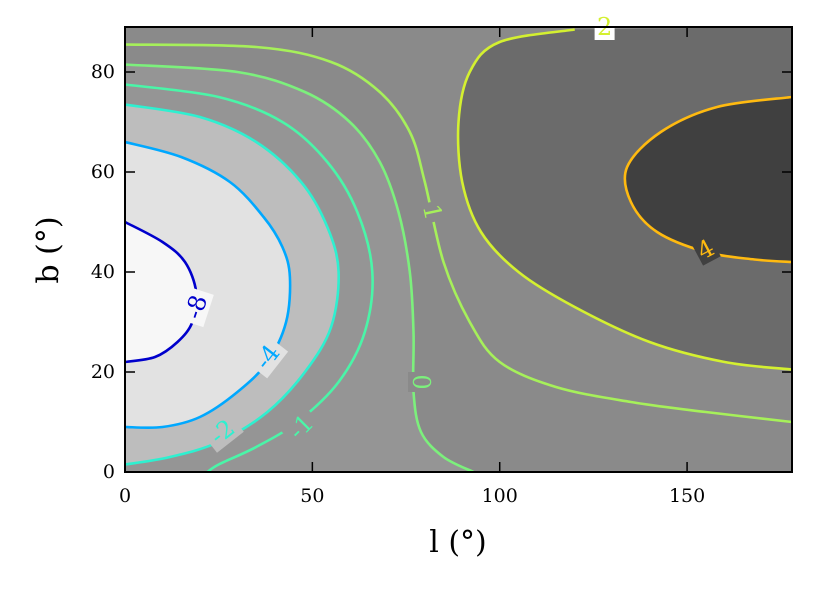  Describe the element at coordinates (458, 542) in the screenshot. I see `x-axis-label: l (°)` at that location.